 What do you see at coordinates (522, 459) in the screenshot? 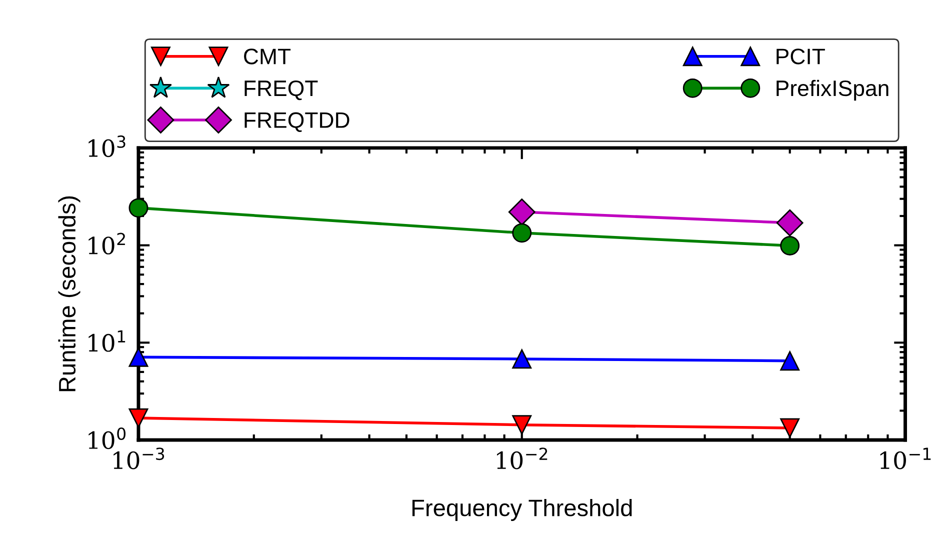
I see `x-tick-label: 10$^{−2}$` at bounding box center [522, 459].